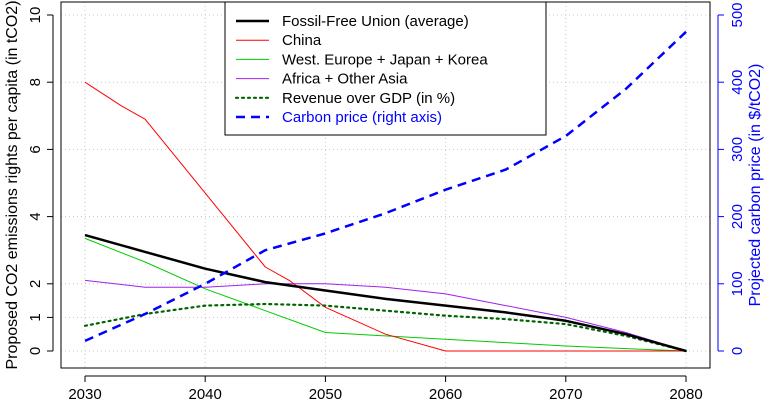  Describe the element at coordinates (737, 14) in the screenshot. I see `y-right-tick-label: 500` at that location.